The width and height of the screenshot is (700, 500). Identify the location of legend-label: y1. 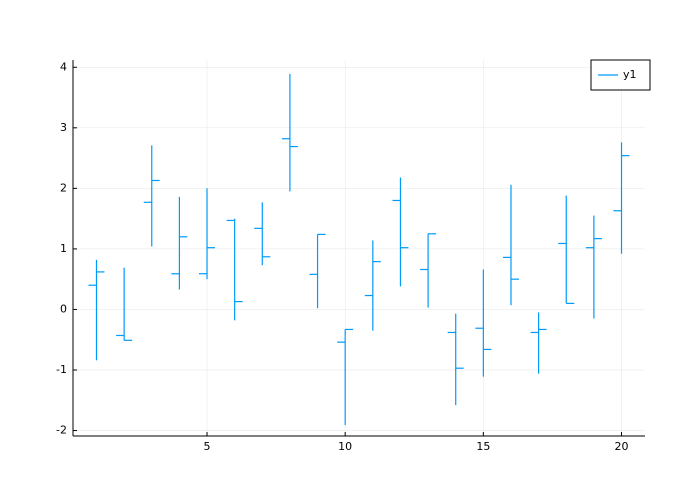
(630, 74).